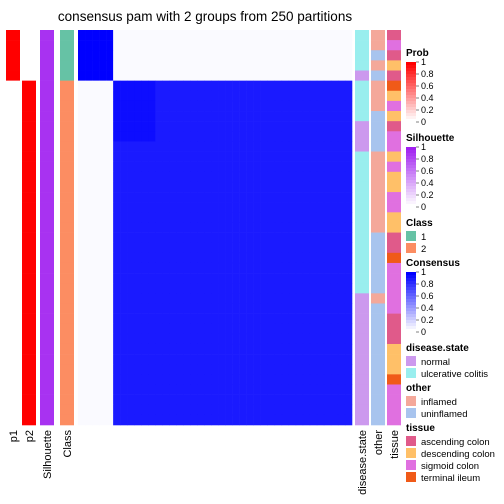 The height and width of the screenshot is (504, 504). Describe the element at coordinates (378, 410) in the screenshot. I see `other-cell` at that location.